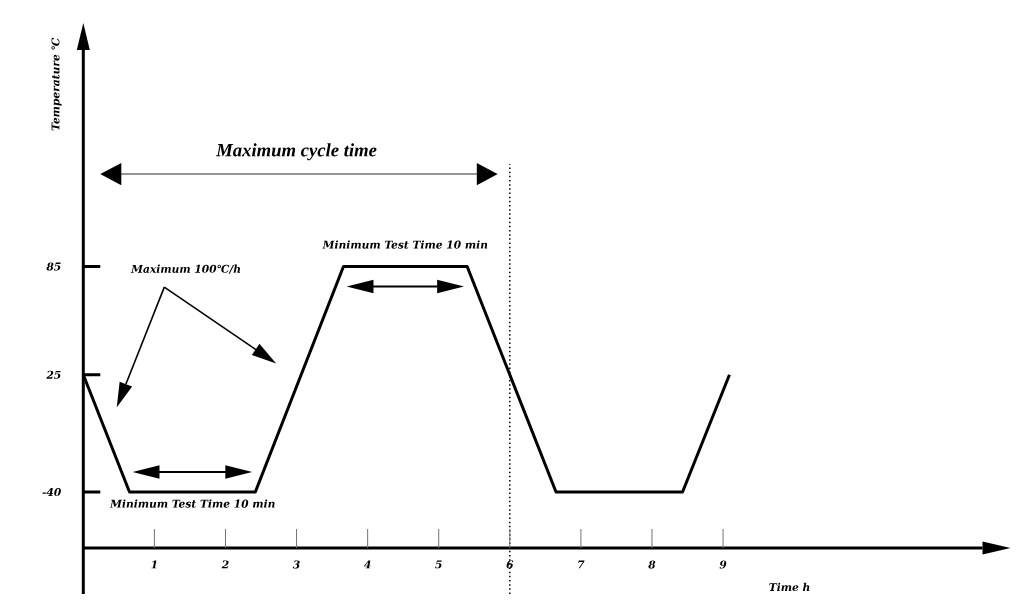 The width and height of the screenshot is (1030, 614). What do you see at coordinates (53, 374) in the screenshot?
I see `y-tick-label: 25` at bounding box center [53, 374].